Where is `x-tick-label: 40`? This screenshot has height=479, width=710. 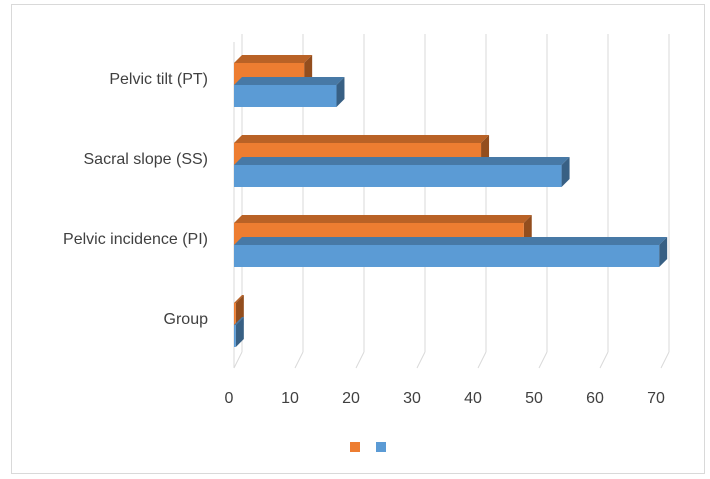 x-tick-label: 40 is located at coordinates (473, 398).